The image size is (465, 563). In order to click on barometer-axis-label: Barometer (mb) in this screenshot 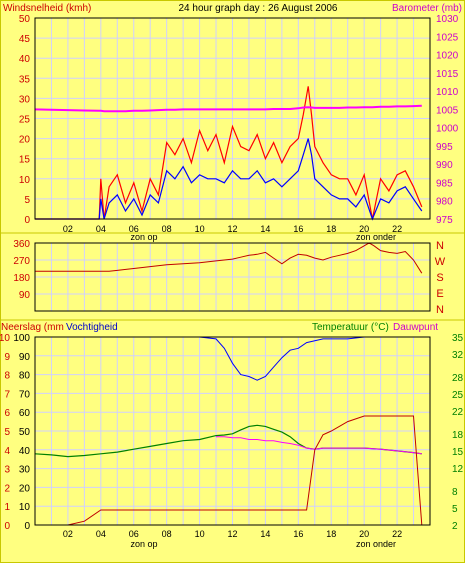, I will do `click(427, 8)`.